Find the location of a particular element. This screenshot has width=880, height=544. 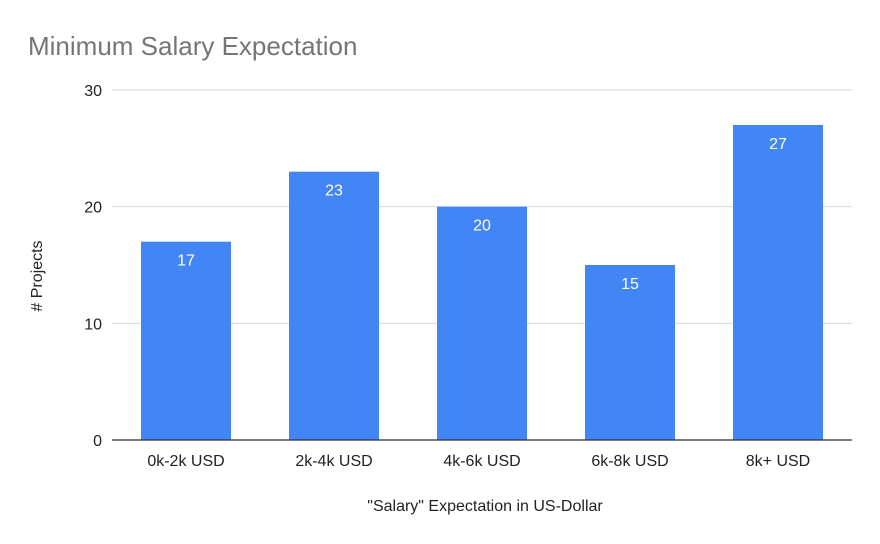

bar-value-label: 27 is located at coordinates (778, 144).